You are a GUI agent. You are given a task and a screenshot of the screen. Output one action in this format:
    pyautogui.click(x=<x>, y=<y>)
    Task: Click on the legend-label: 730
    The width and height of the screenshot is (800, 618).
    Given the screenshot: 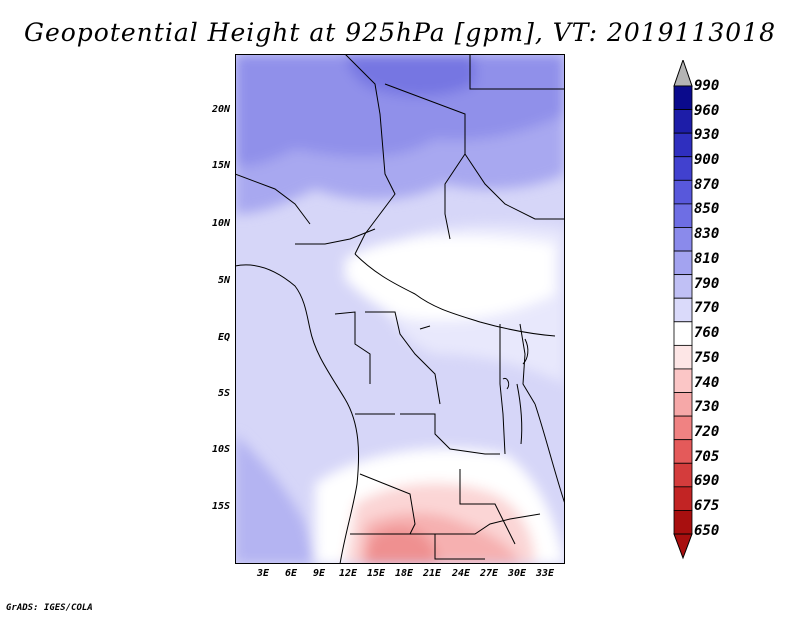 What is the action you would take?
    pyautogui.click(x=707, y=407)
    